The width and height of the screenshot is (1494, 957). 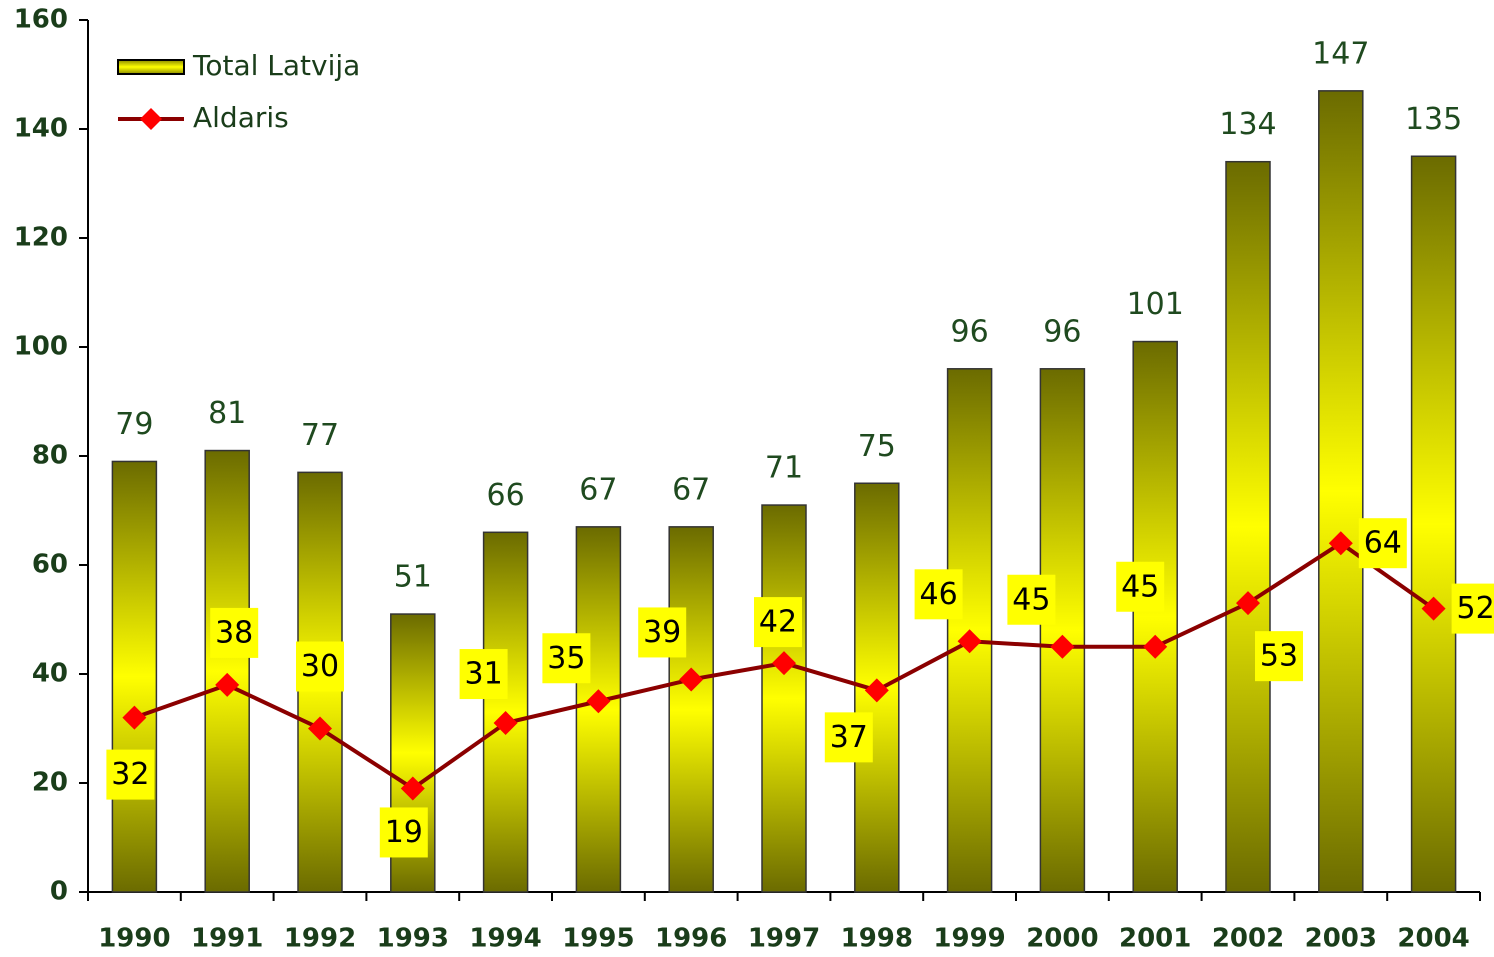 I want to click on line-value-label: 42, so click(x=778, y=622).